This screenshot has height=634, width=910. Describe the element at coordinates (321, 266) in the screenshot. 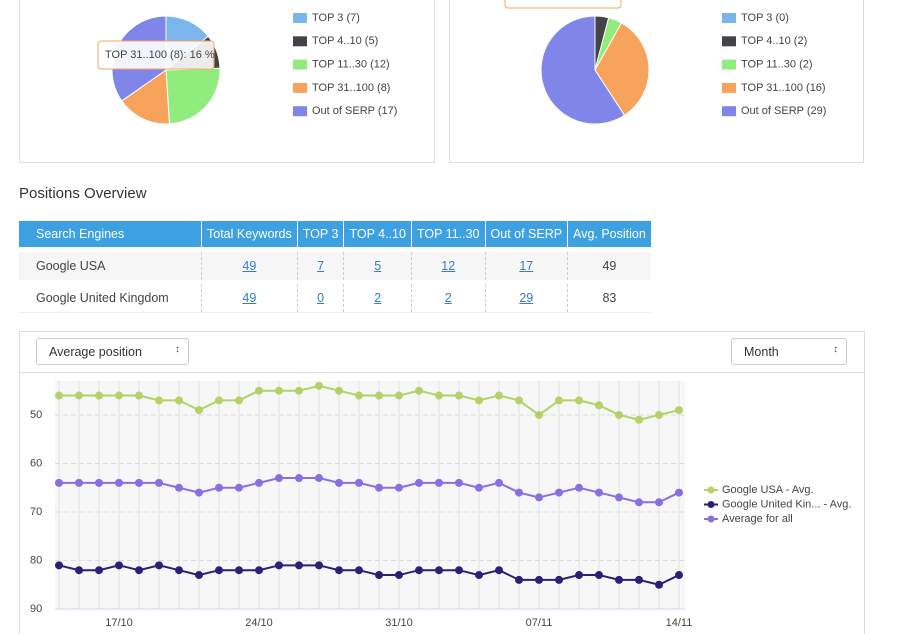

I see `cell-link: 7` at that location.